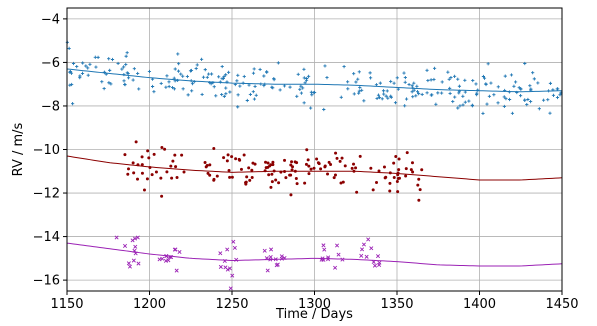  I want to click on x-tick-label: 1400, so click(479, 304).